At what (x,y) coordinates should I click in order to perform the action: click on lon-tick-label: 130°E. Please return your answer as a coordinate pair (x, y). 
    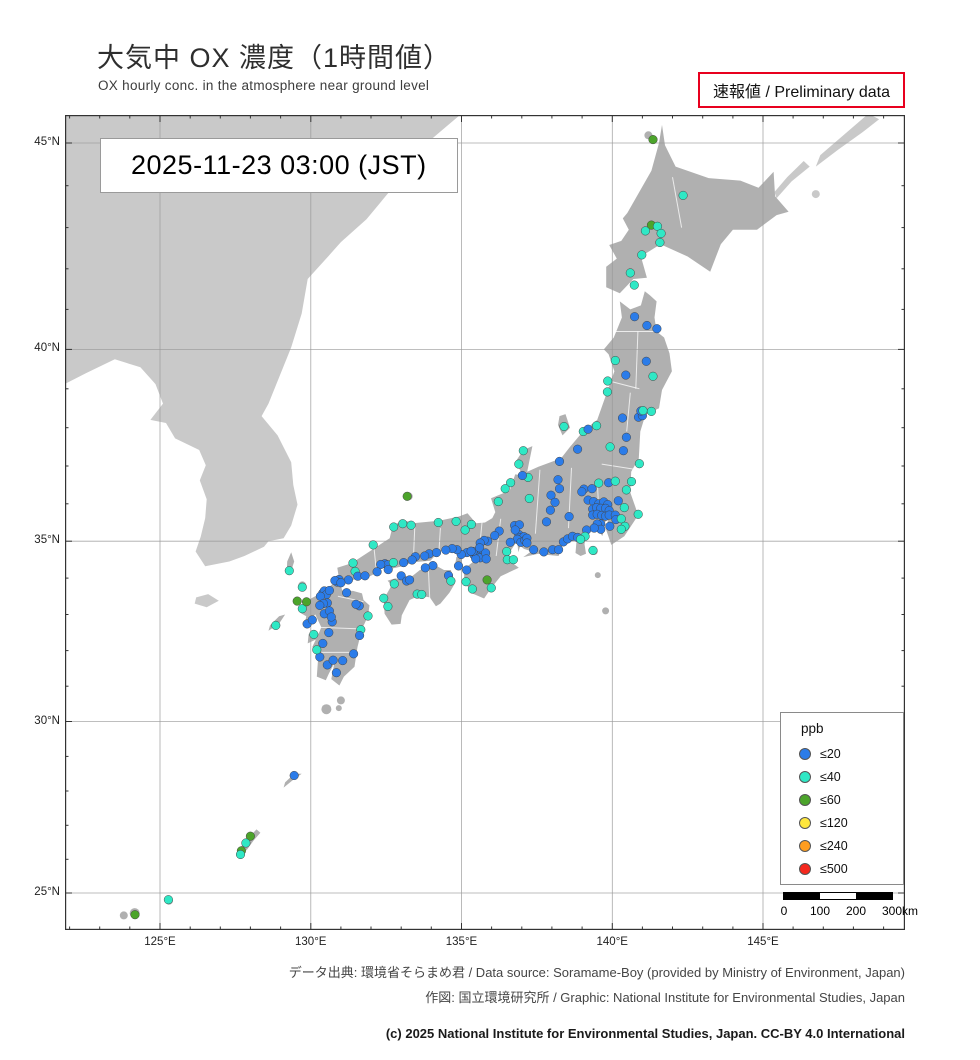
    Looking at the image, I should click on (311, 942).